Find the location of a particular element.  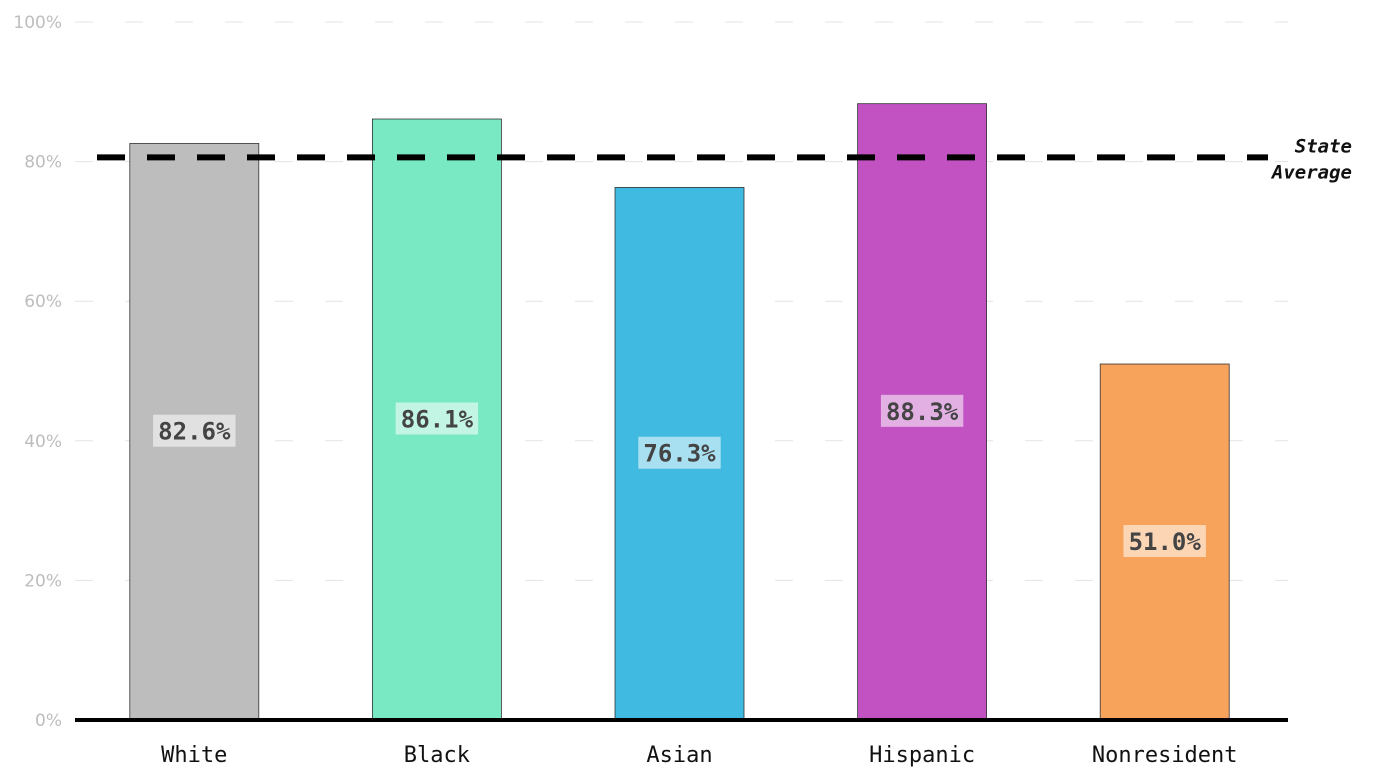

value-label: 86.1% is located at coordinates (437, 420).